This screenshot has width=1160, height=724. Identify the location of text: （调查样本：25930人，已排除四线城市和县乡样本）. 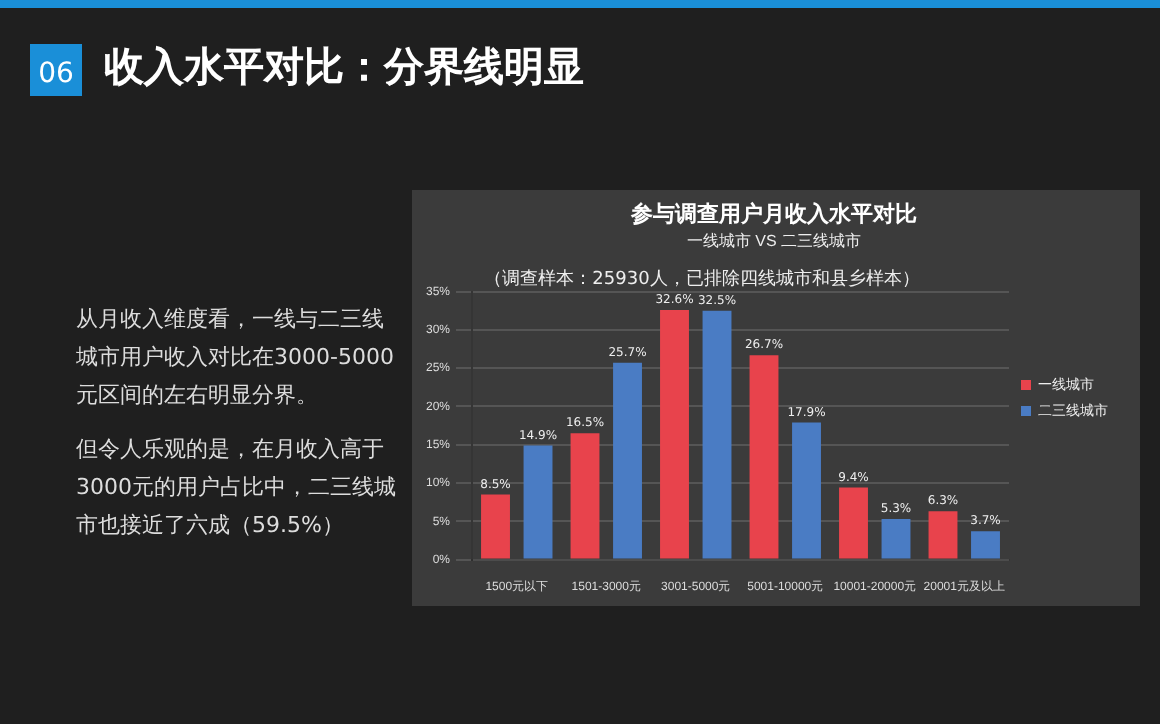
(702, 280).